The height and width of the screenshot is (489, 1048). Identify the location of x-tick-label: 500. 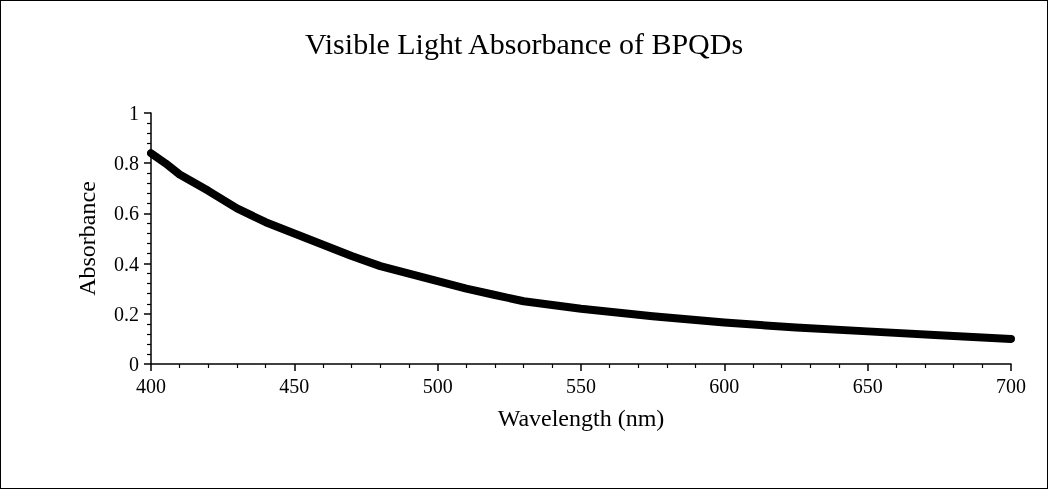
(437, 386).